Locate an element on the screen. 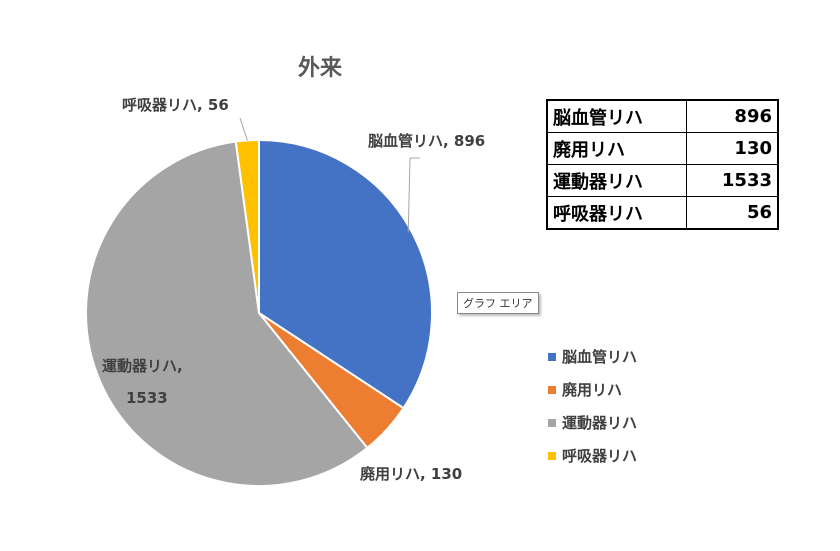 The image size is (840, 551). legend-item-respiratory: 呼吸器リハ is located at coordinates (592, 455).